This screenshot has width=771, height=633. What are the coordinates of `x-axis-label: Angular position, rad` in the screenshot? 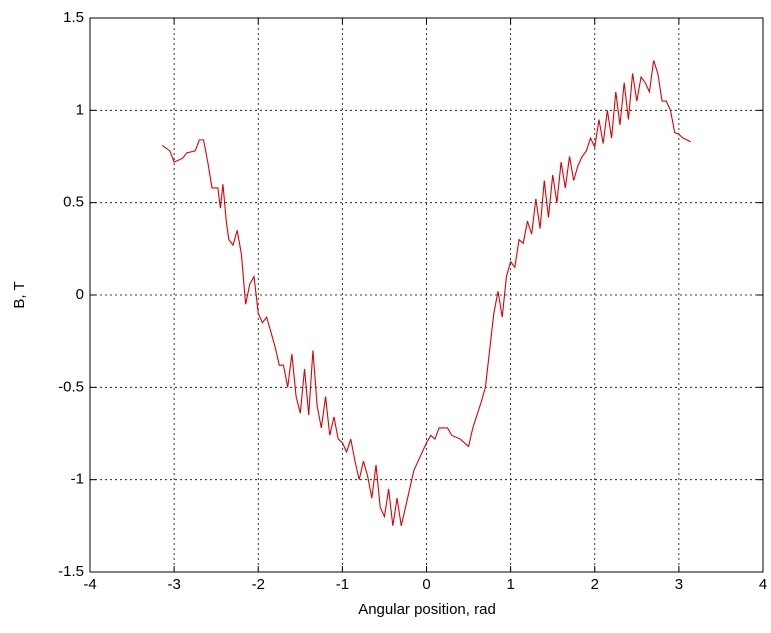 It's located at (427, 609).